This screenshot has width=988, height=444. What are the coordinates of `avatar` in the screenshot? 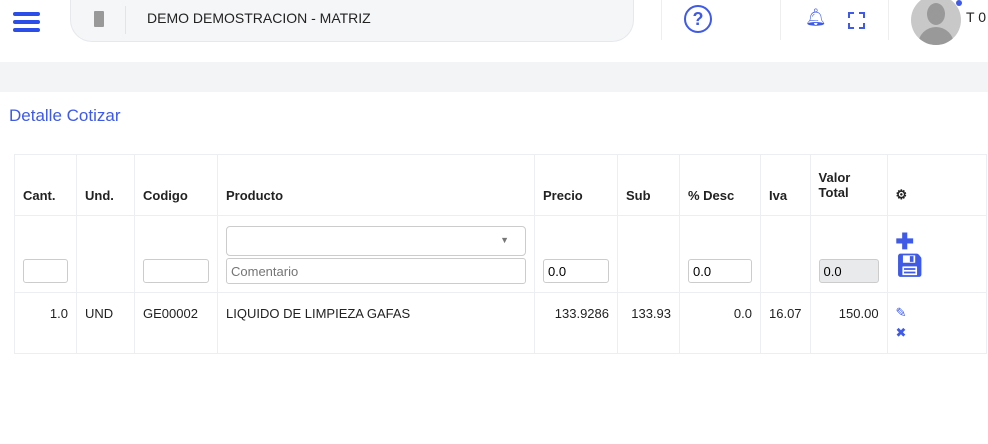 It's located at (936, 22).